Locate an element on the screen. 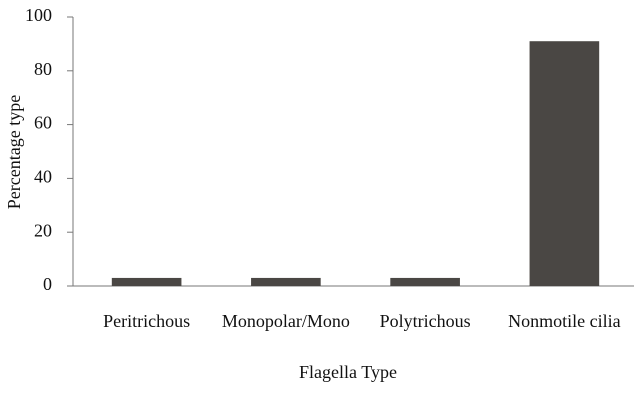  y-tick-label: 20 is located at coordinates (43, 230).